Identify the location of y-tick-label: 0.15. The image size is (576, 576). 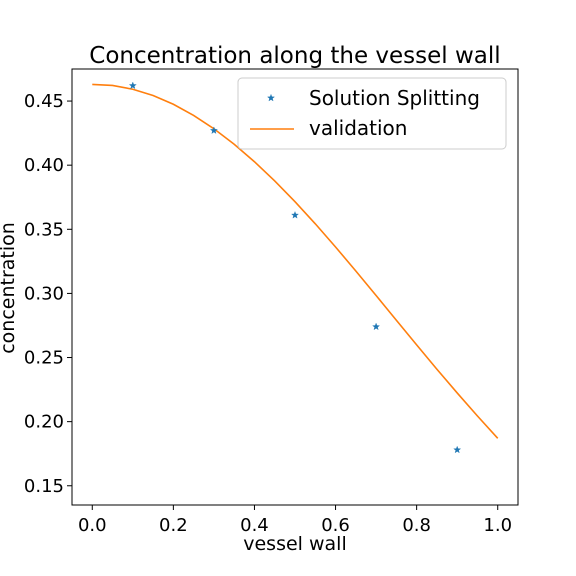
(44, 486).